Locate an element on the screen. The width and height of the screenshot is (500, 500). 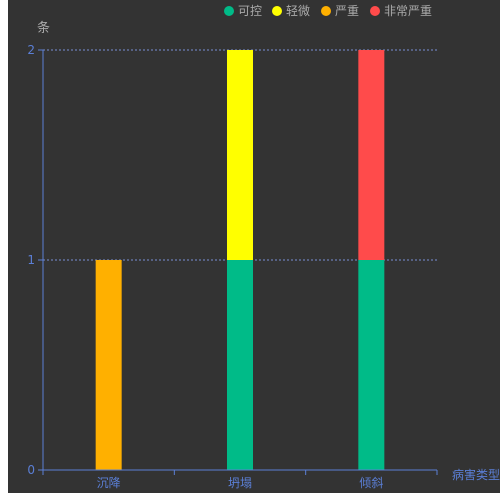
legend-label: 可控 is located at coordinates (250, 11).